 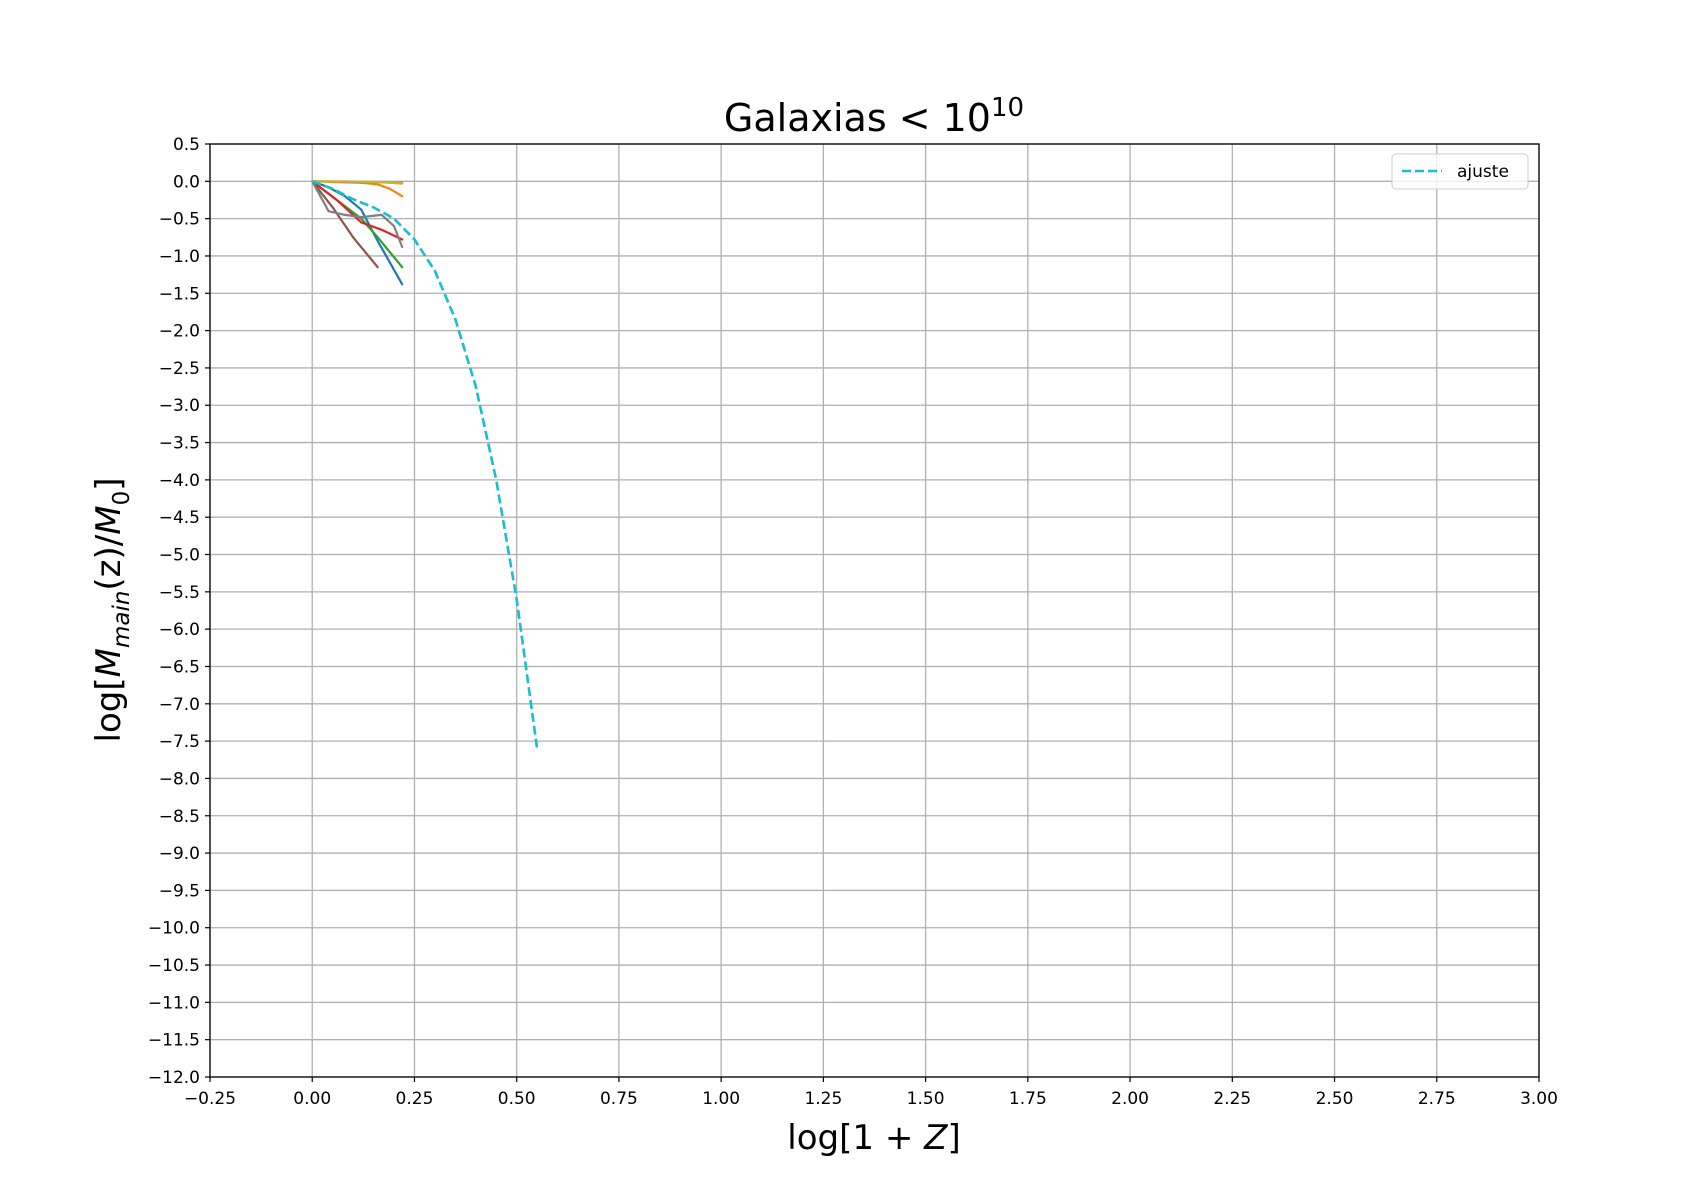 I want to click on x-tick-label: 1.75, so click(x=1028, y=1099).